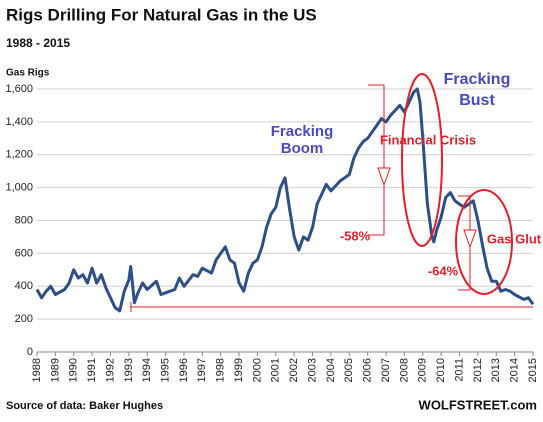 This screenshot has height=422, width=543. I want to click on x-tick-label: 1989, so click(55, 370).